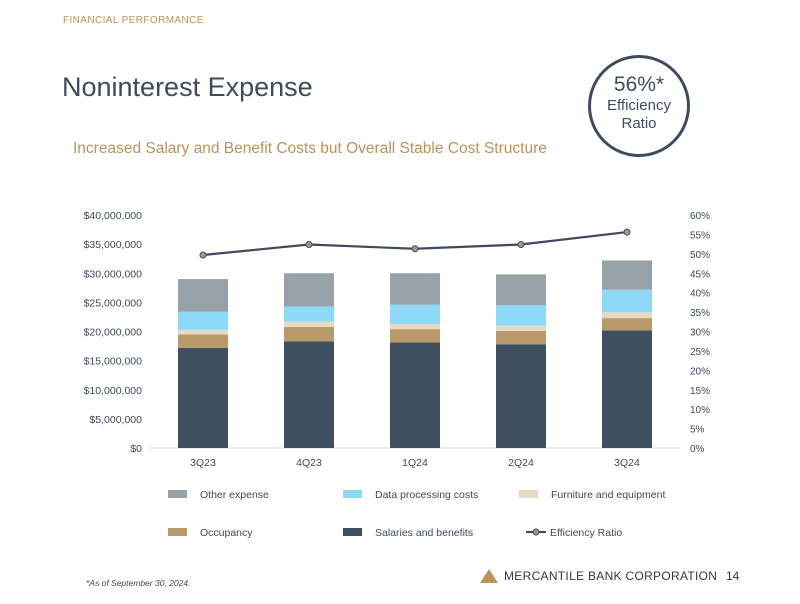 The image size is (800, 604). What do you see at coordinates (639, 123) in the screenshot?
I see `efficiency-ratio-label-line2: Ratio` at bounding box center [639, 123].